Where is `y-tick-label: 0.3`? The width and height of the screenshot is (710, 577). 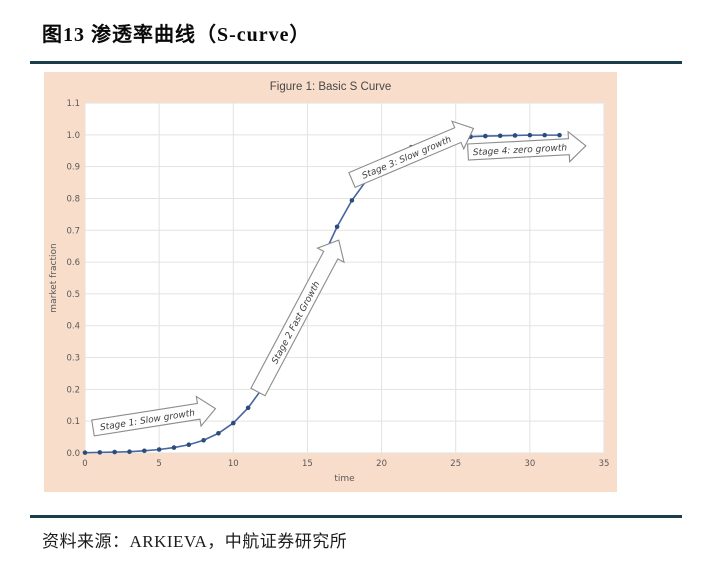 y-tick-label: 0.3 is located at coordinates (73, 359).